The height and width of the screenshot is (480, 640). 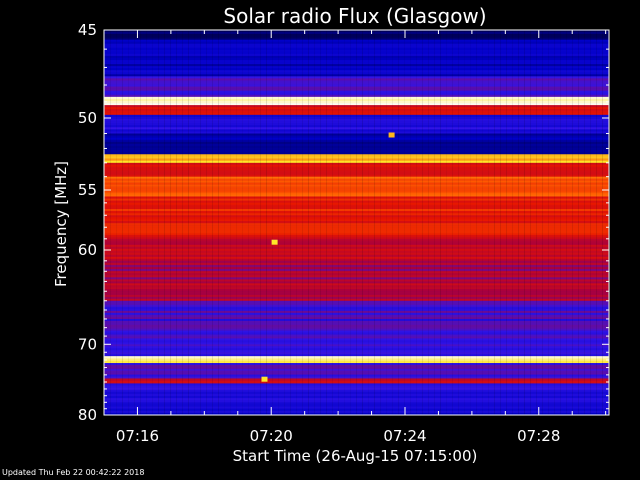 What do you see at coordinates (538, 436) in the screenshot?
I see `x-tick-label: 07:28` at bounding box center [538, 436].